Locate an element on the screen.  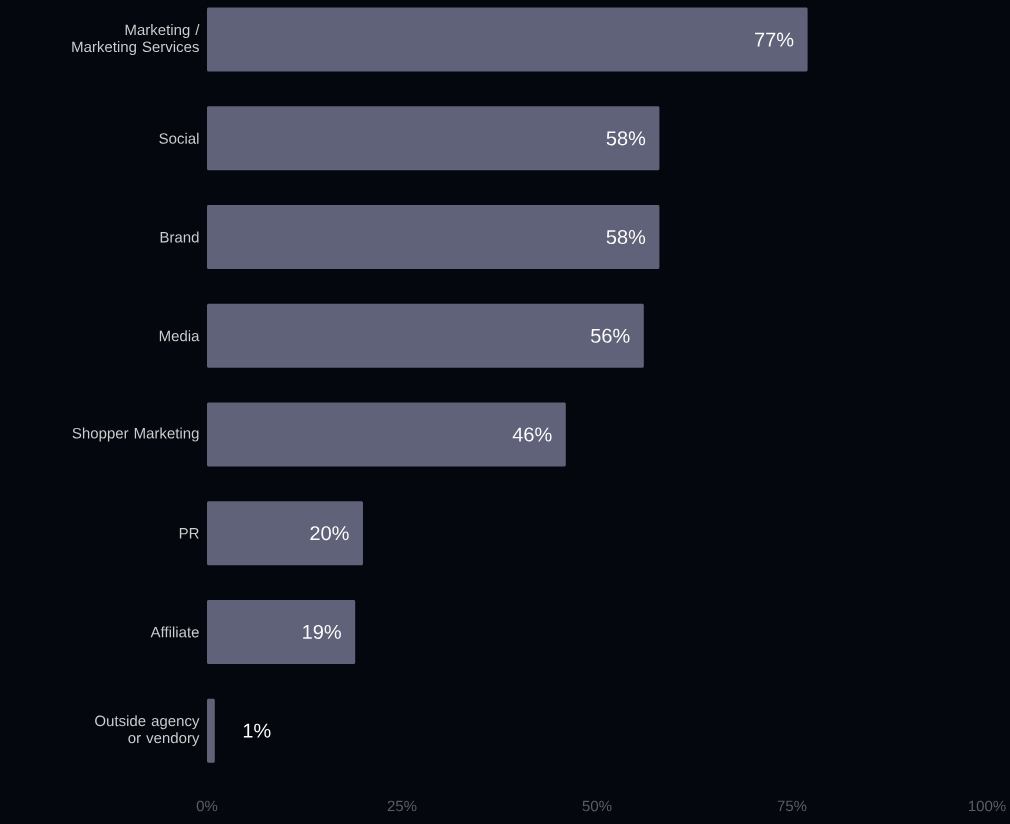
data-label: 19% is located at coordinates (322, 631).